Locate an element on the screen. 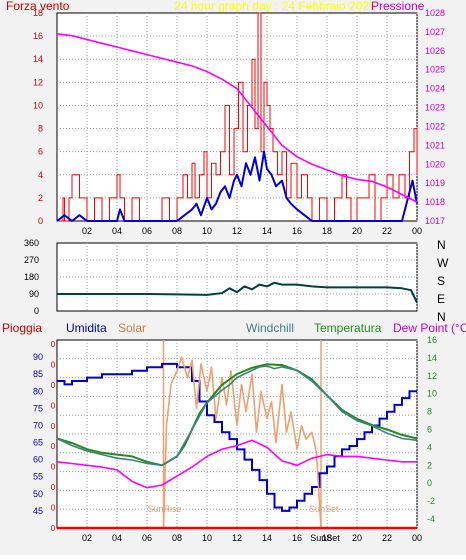 This screenshot has width=466, height=560. y-tick-label-temp: 10 is located at coordinates (432, 394).